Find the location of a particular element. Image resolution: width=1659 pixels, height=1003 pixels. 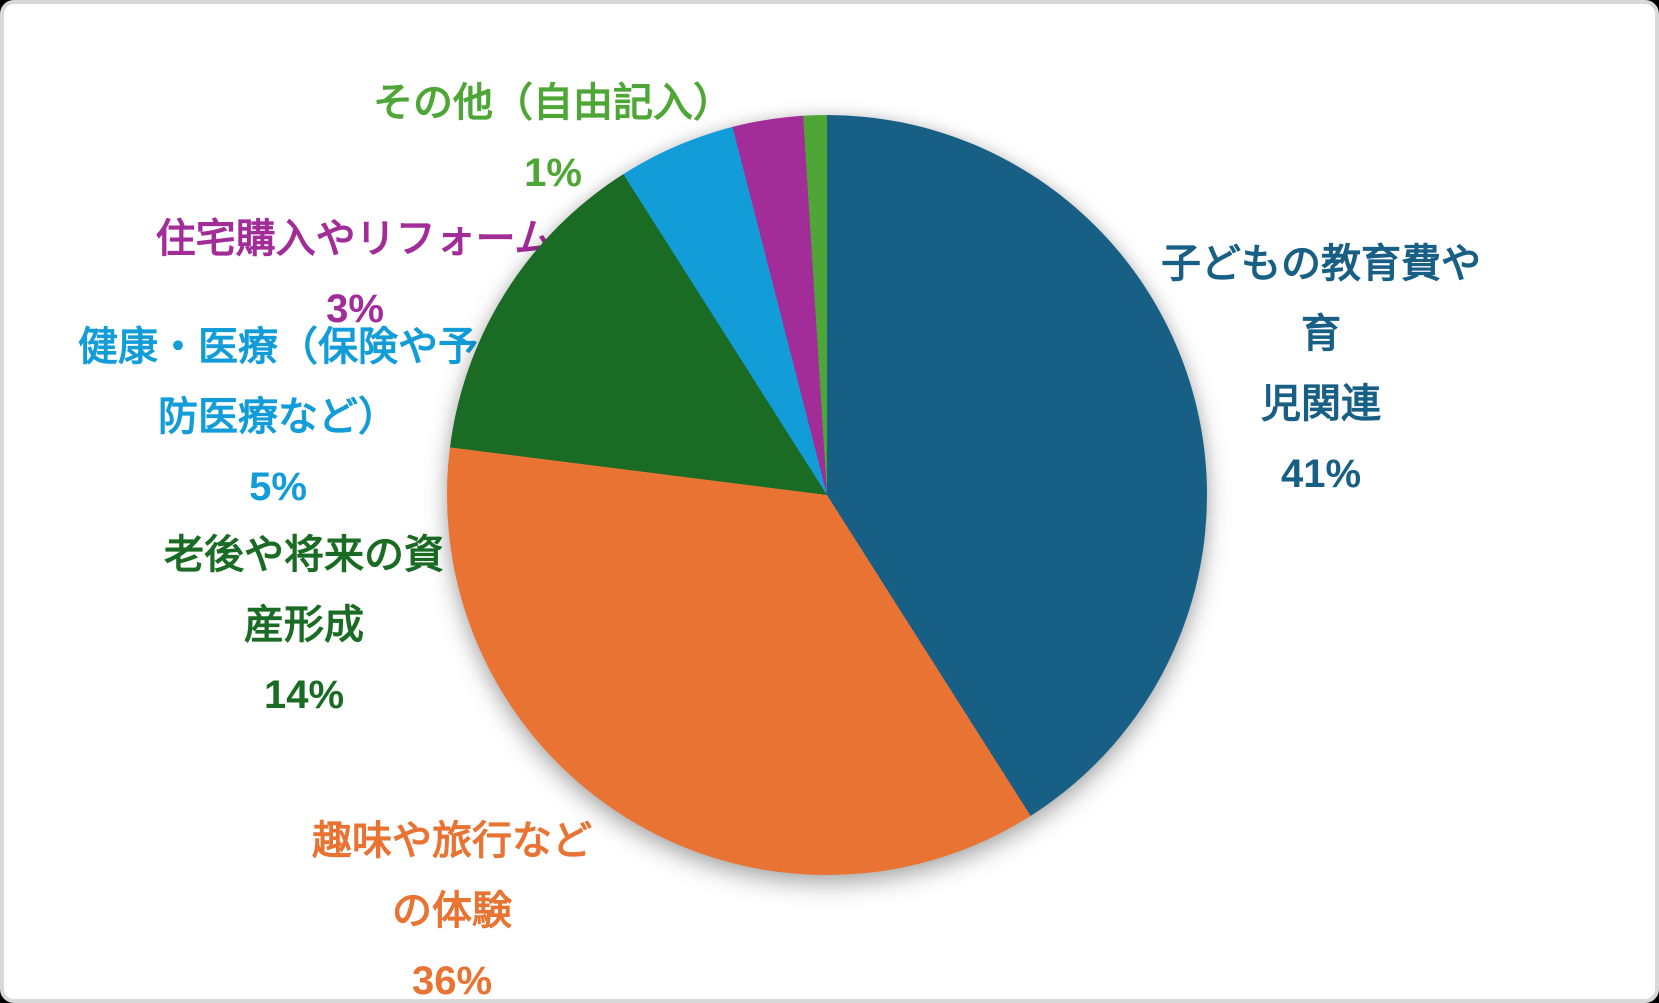

pie-slice-label-text: 趣味や旅行など の体験 is located at coordinates (452, 876).